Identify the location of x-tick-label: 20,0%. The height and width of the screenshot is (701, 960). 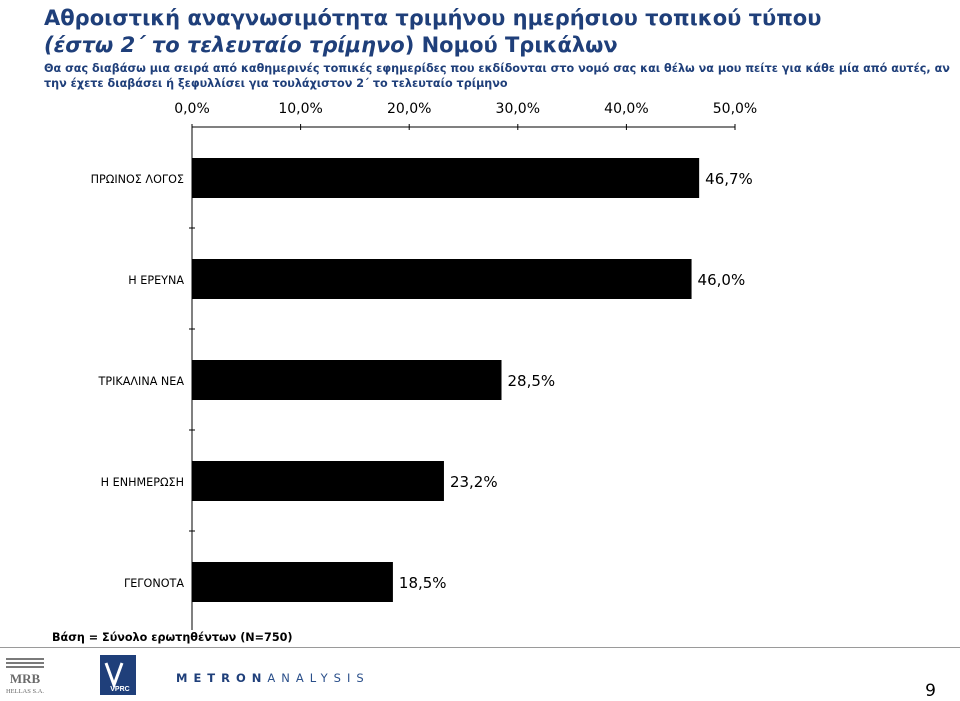
(409, 109).